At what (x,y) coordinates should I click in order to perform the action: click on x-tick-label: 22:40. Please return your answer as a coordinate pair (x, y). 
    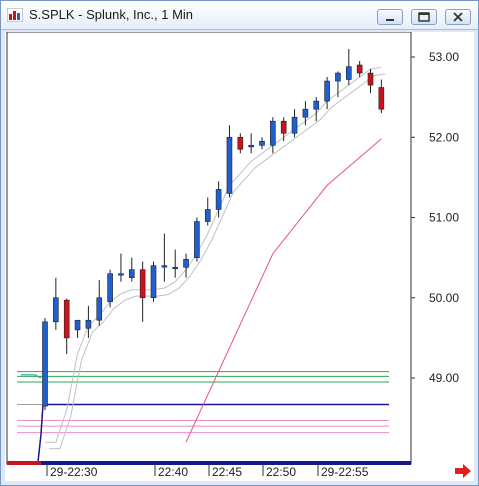
    Looking at the image, I should click on (173, 472).